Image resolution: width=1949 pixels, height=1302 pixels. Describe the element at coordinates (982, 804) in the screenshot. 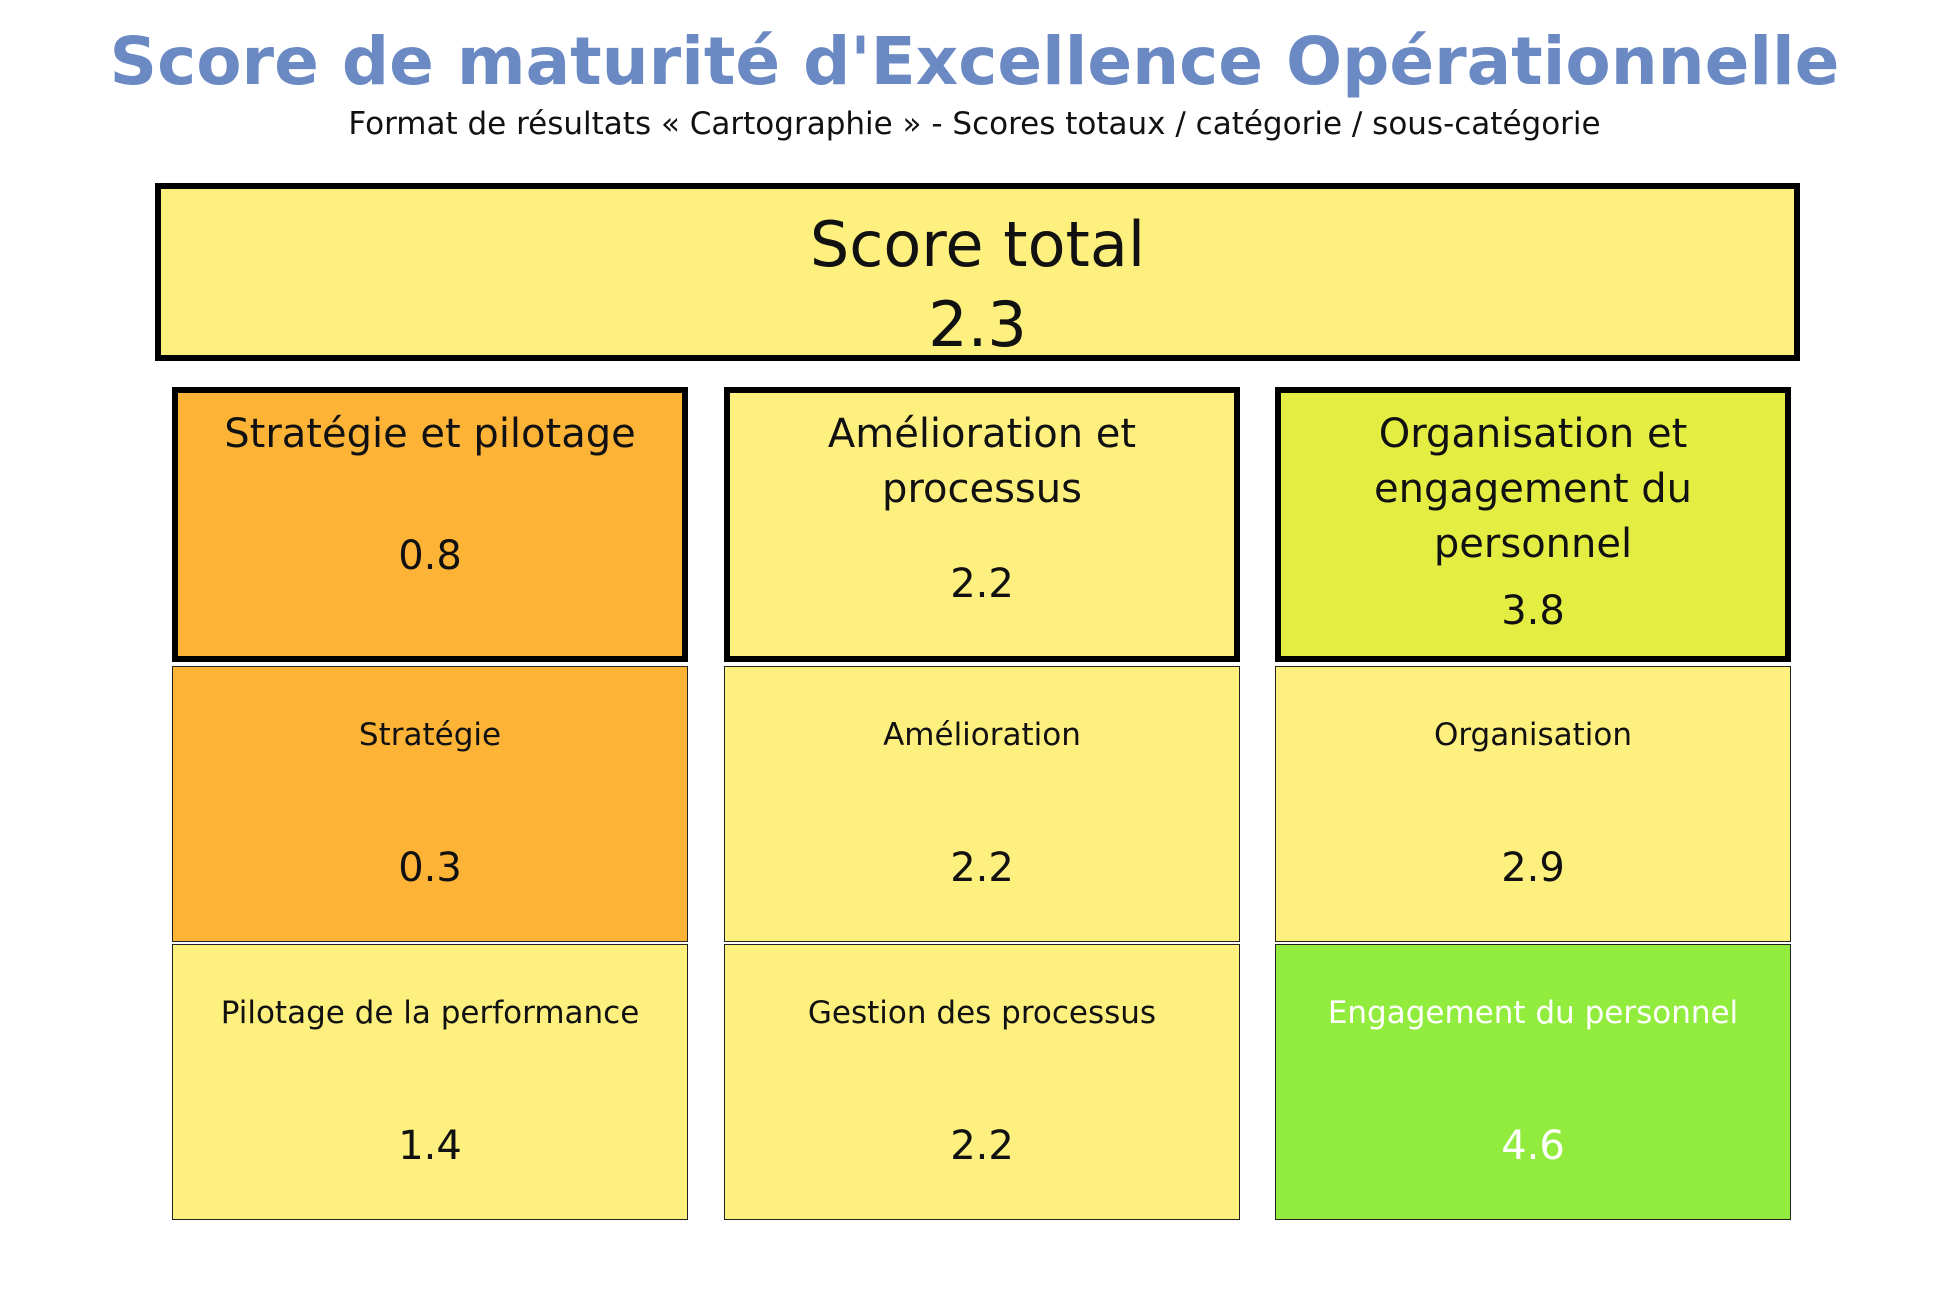

I see `subcategory-box-amelioration: Amélioration 2.2` at that location.